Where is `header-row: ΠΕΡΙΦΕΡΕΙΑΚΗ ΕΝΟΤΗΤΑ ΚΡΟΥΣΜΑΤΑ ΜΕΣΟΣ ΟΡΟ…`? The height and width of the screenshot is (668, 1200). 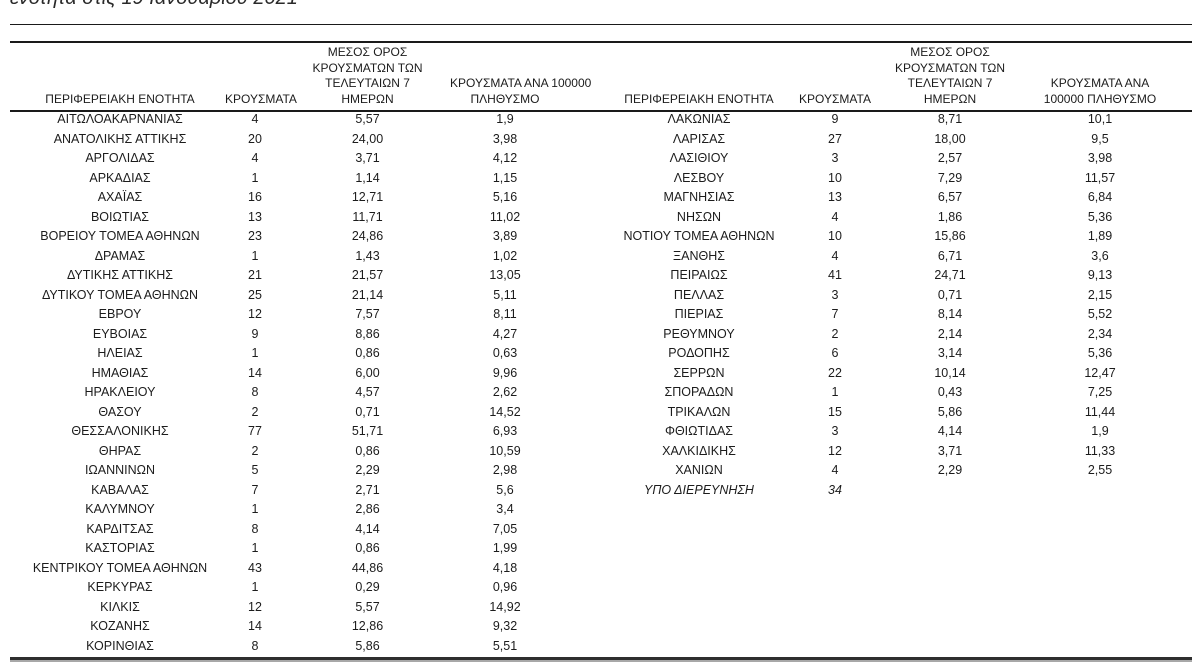 header-row: ΠΕΡΙΦΕΡΕΙΑΚΗ ΕΝΟΤΗΤΑ ΚΡΟΥΣΜΑΤΑ ΜΕΣΟΣ ΟΡΟ… is located at coordinates (303, 77).